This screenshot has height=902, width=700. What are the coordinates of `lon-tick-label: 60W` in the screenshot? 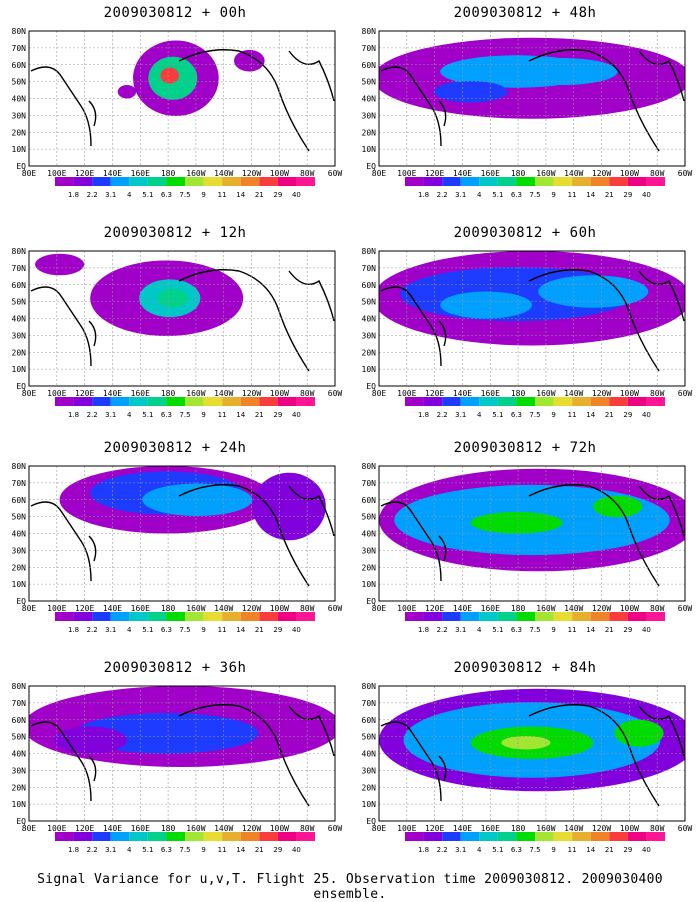 It's located at (335, 828).